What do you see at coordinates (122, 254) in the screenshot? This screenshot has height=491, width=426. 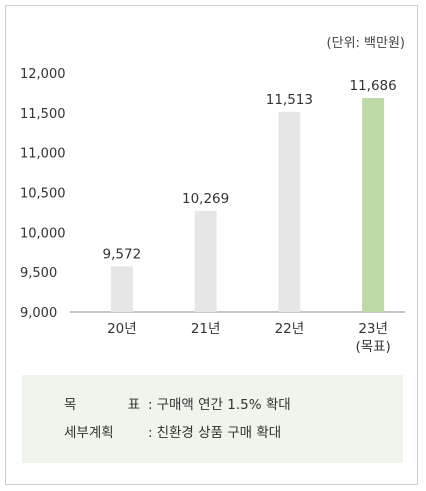 I see `data-label: 9,572` at bounding box center [122, 254].